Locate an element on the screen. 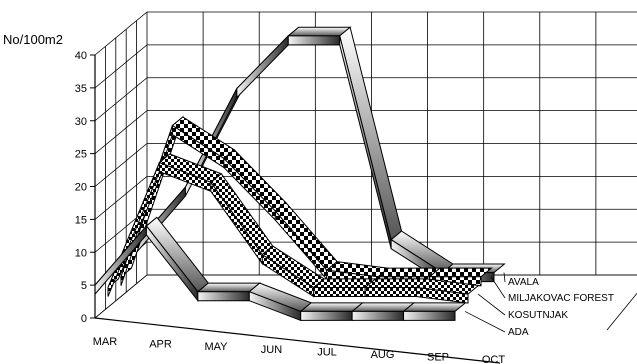 The width and height of the screenshot is (637, 364). y-tick-label: 30 is located at coordinates (81, 122).